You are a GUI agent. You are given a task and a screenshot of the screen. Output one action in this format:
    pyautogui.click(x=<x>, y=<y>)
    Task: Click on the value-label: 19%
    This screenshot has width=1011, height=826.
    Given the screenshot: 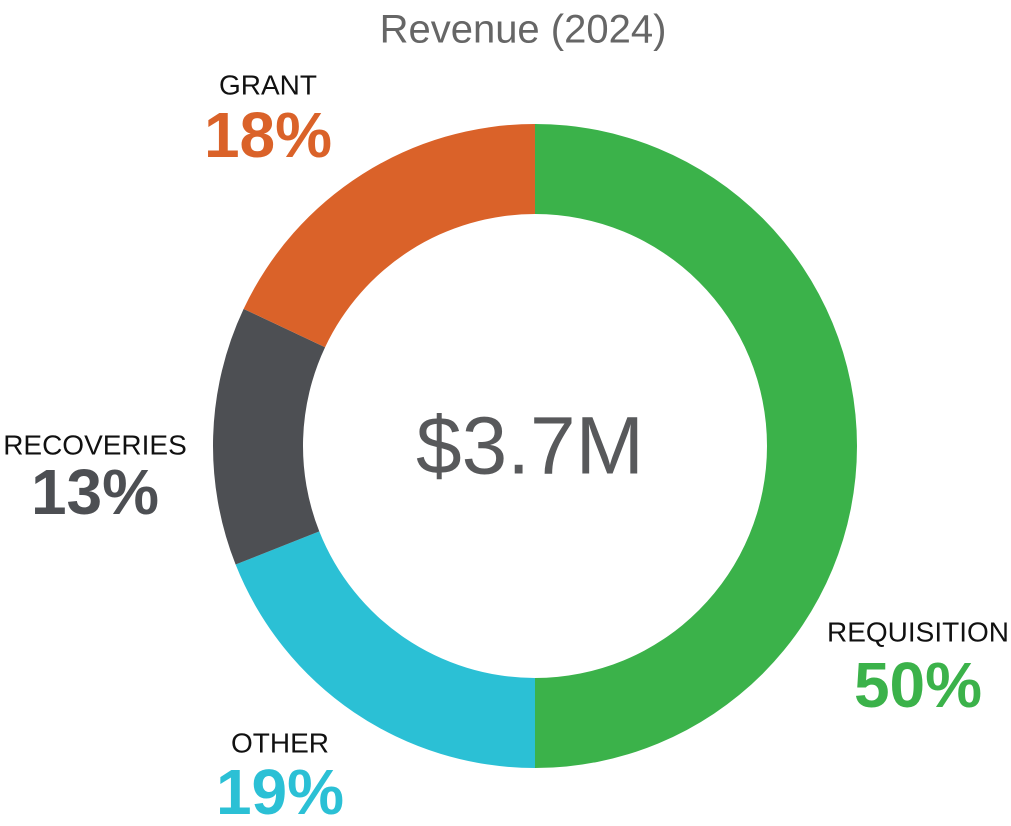 What is the action you would take?
    pyautogui.click(x=280, y=791)
    